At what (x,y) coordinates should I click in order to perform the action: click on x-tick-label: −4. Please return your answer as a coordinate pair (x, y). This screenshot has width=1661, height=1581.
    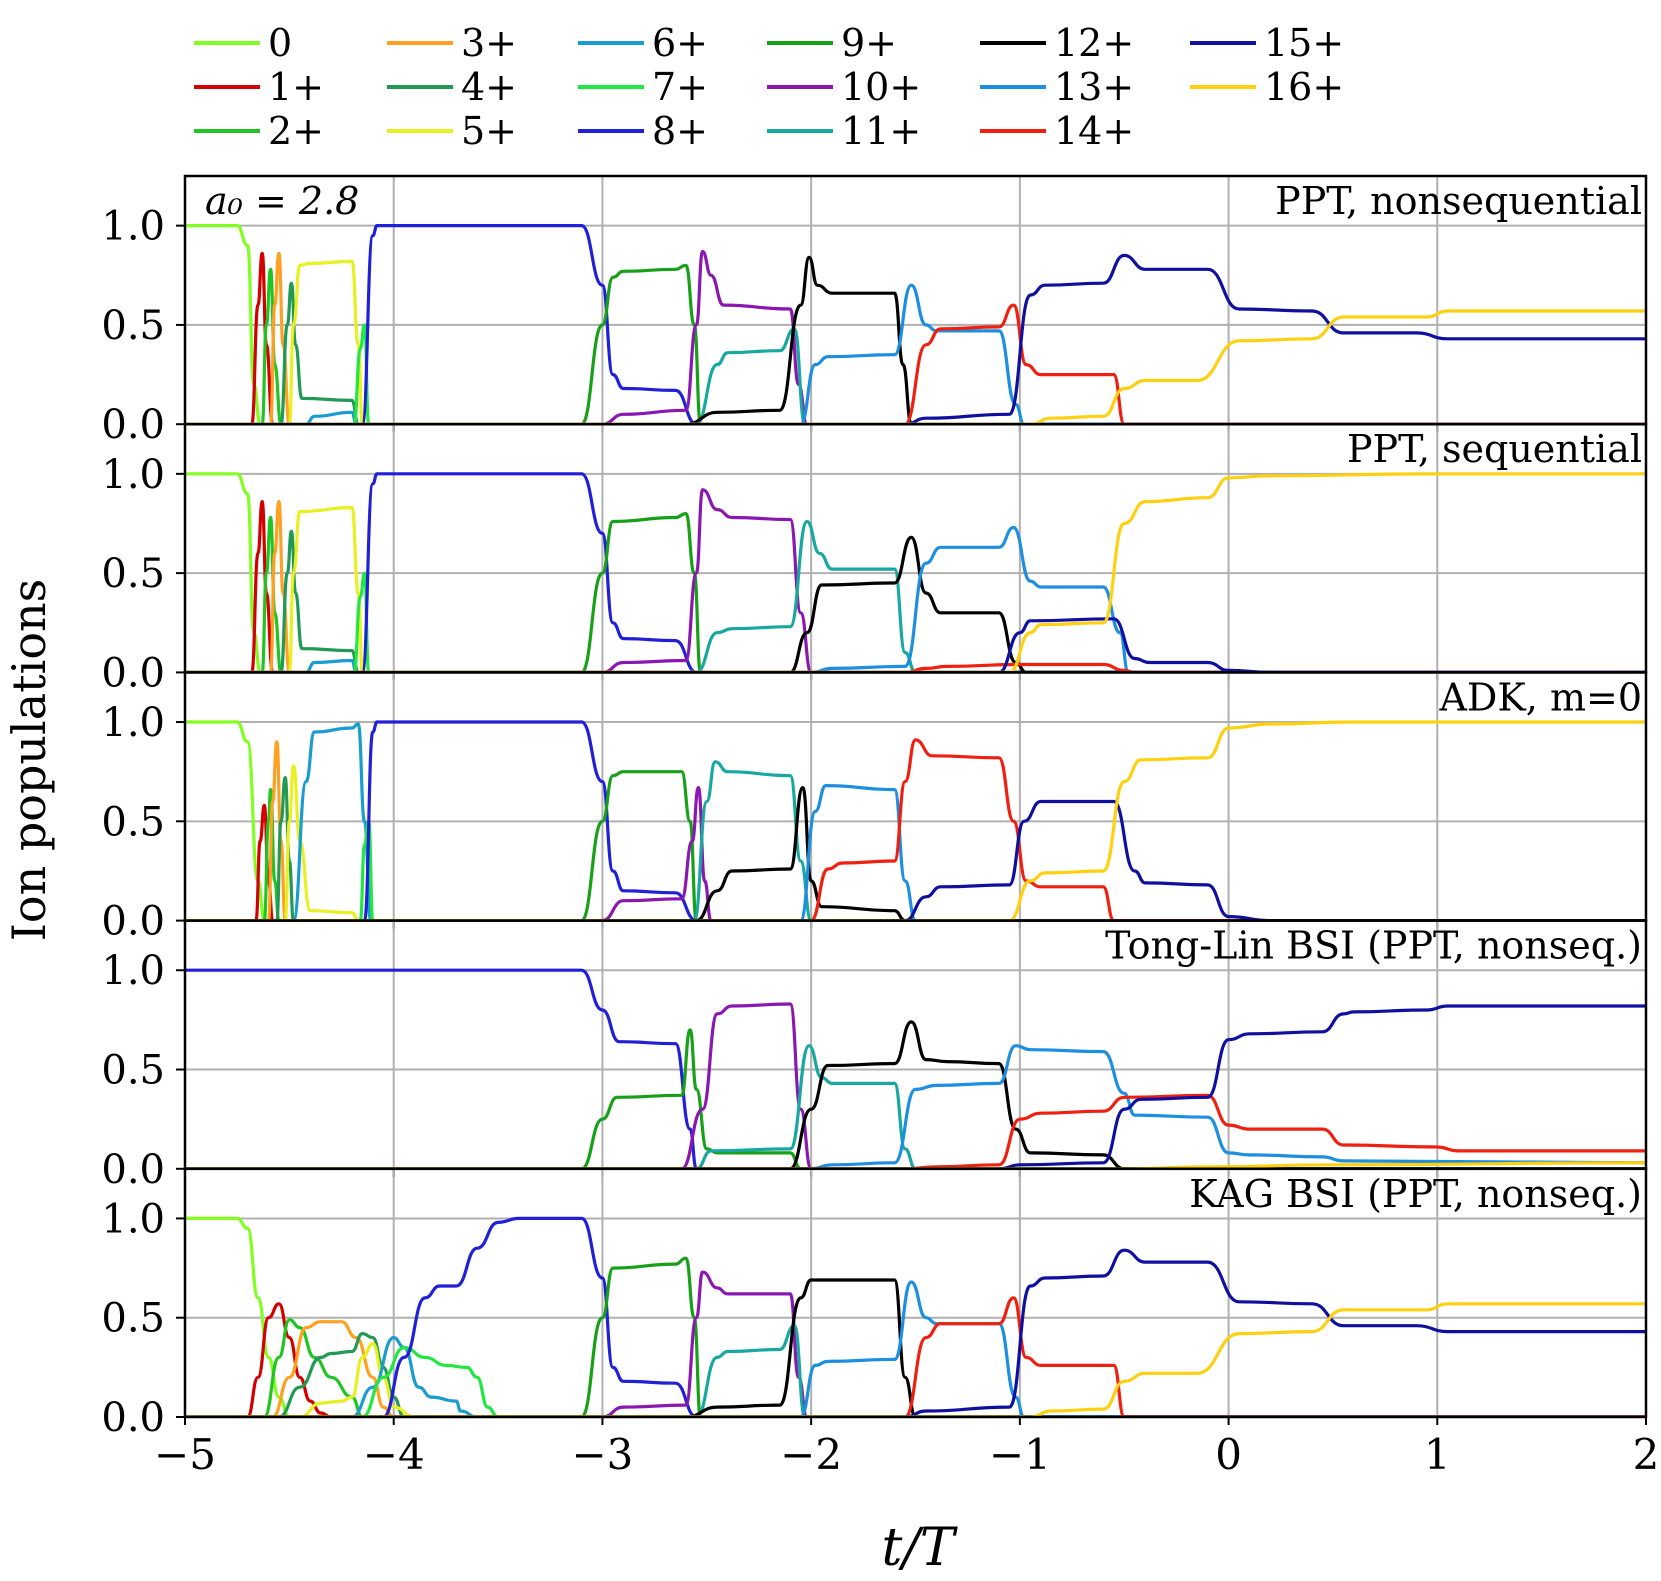
    Looking at the image, I should click on (394, 1454).